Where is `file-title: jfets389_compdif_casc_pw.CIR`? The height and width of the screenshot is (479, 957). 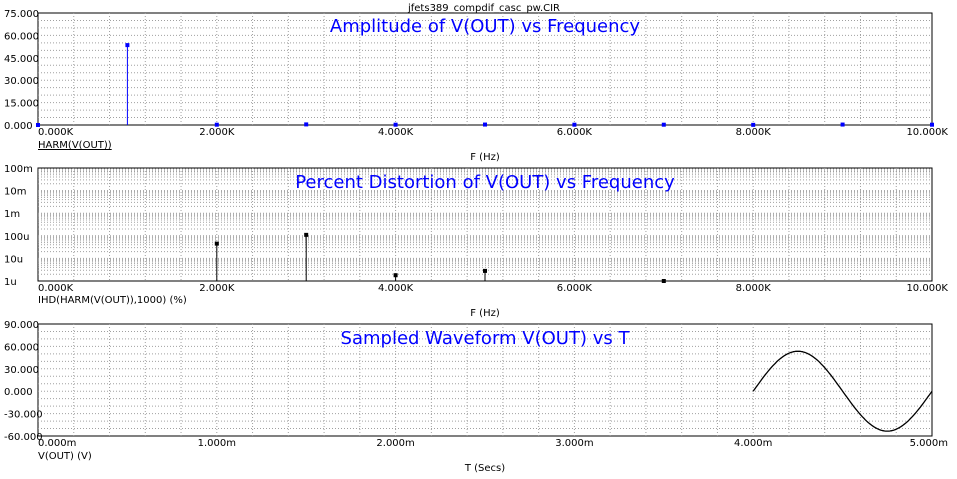
file-title: jfets389_compdif_casc_pw.CIR is located at coordinates (483, 8).